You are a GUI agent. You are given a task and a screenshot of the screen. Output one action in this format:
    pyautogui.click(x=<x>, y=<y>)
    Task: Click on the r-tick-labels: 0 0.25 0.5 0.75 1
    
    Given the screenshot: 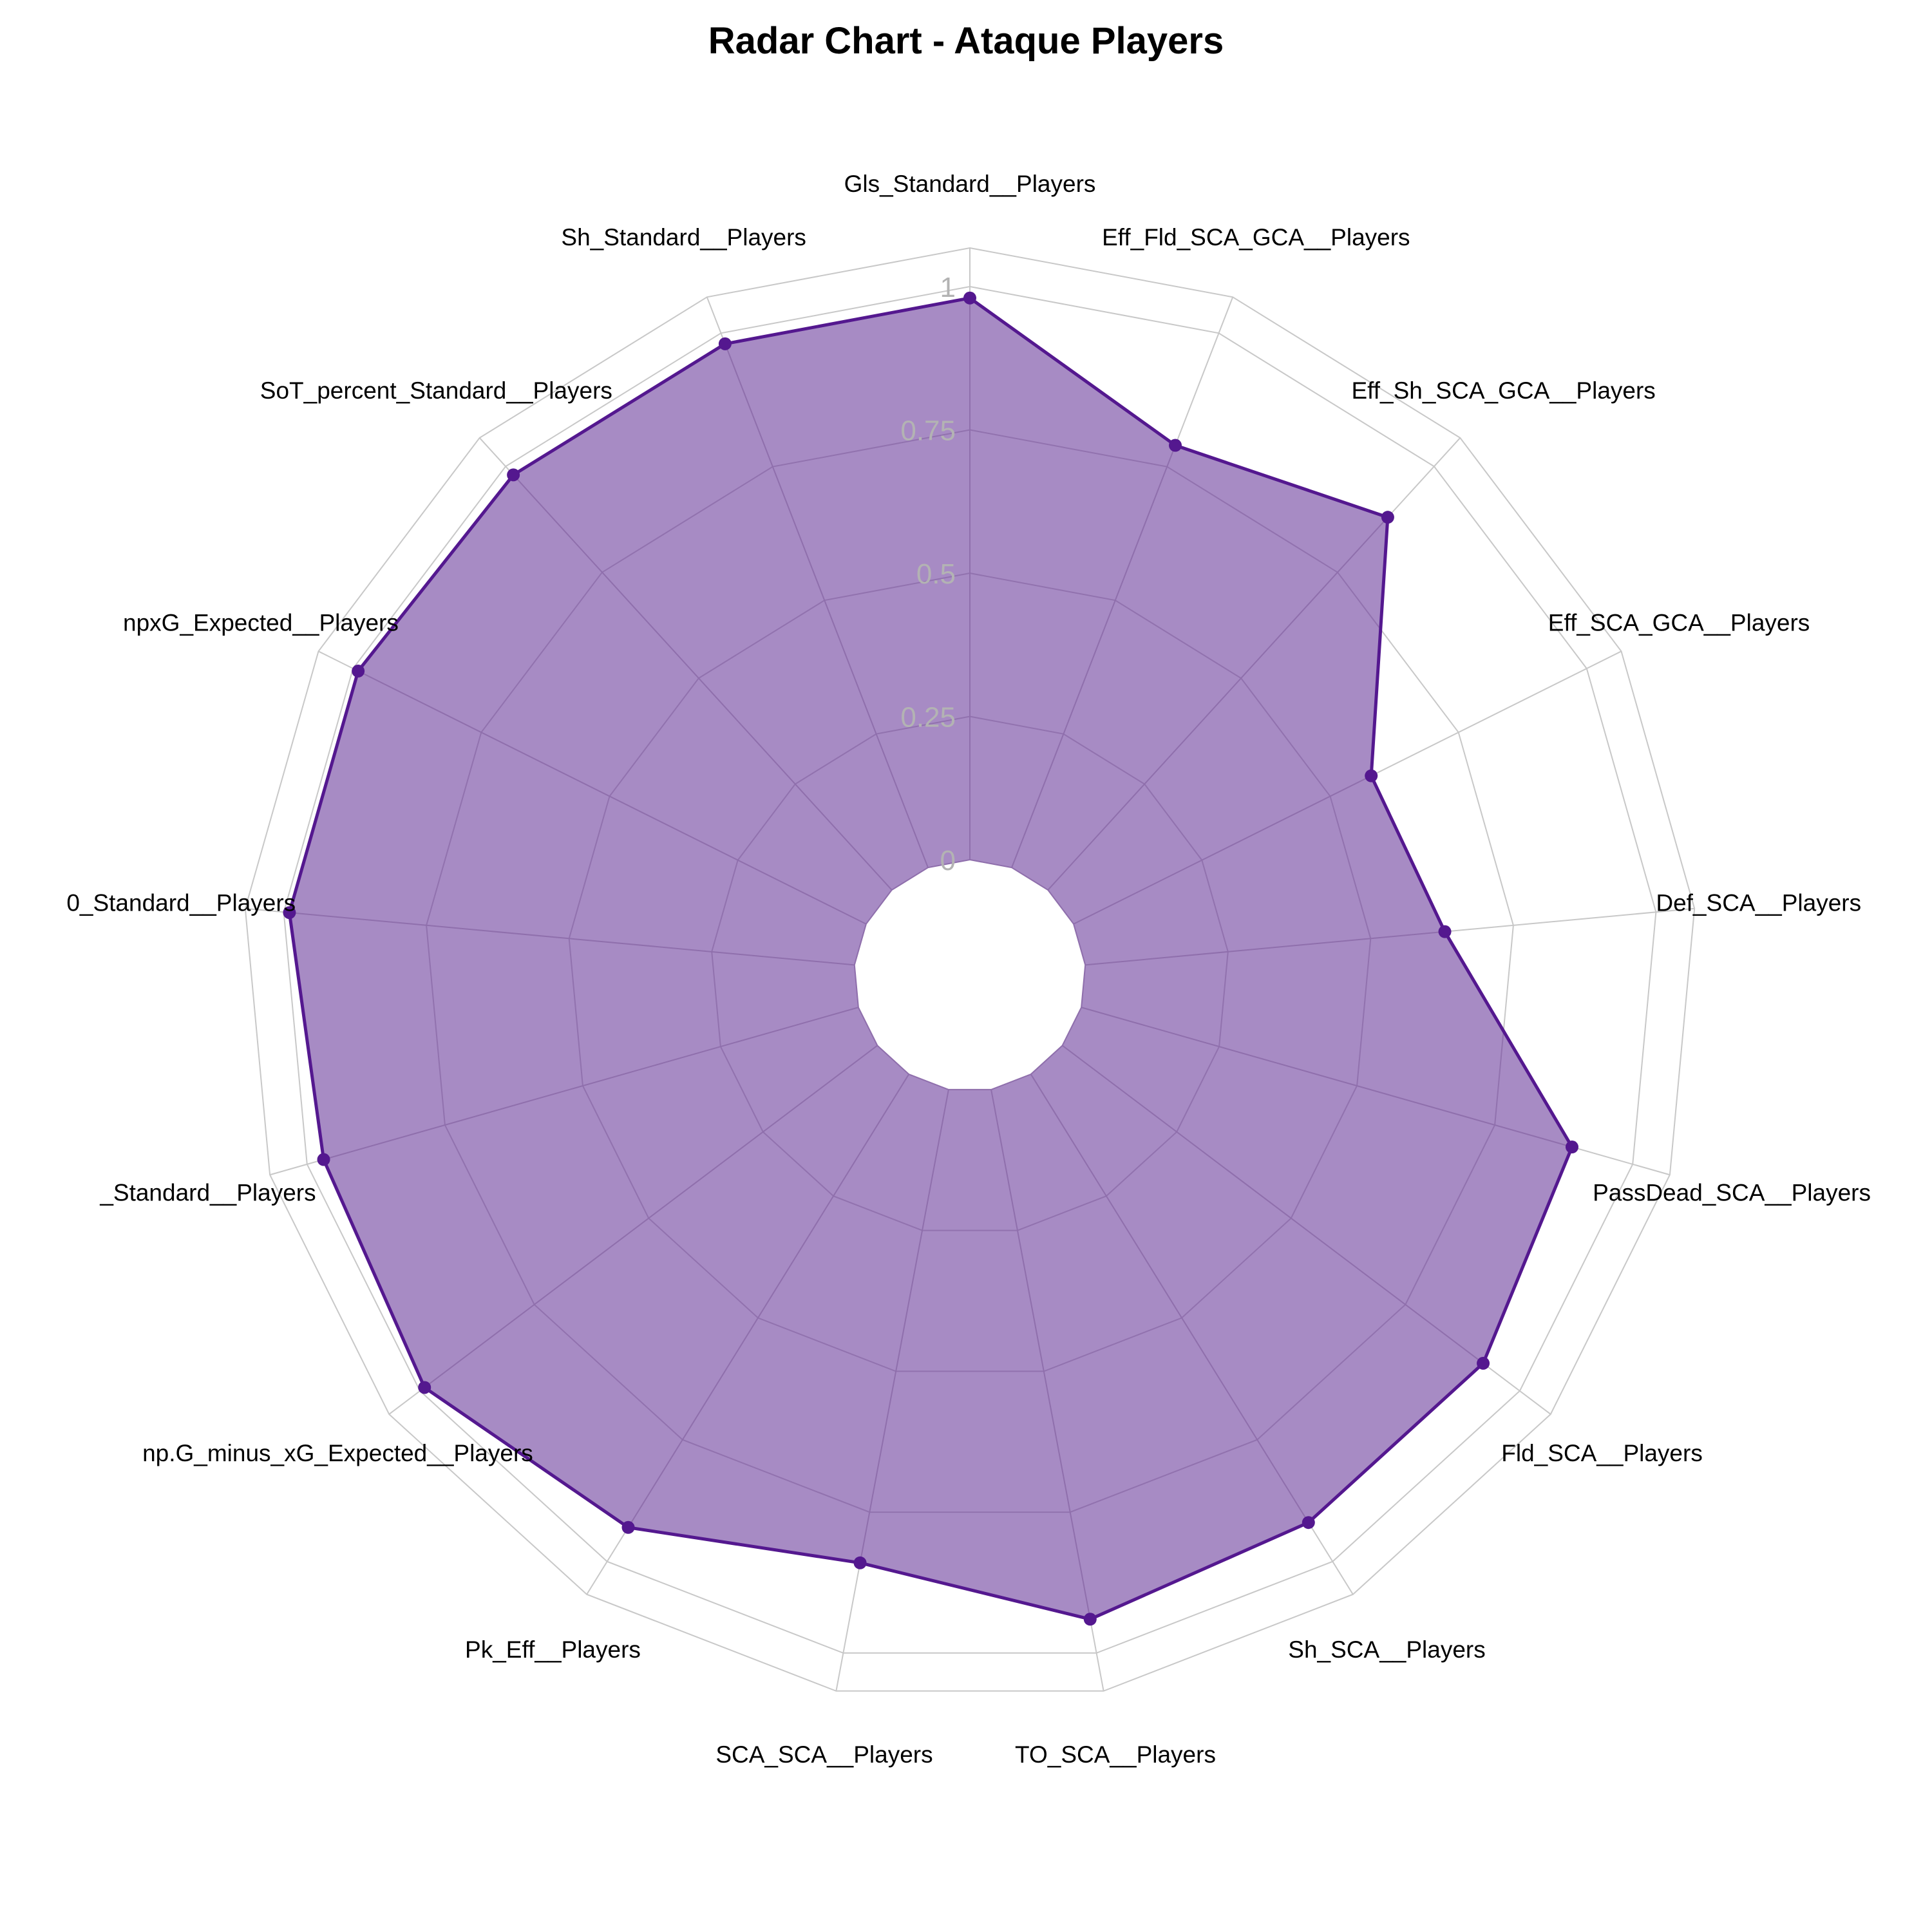 What is the action you would take?
    pyautogui.click(x=928, y=574)
    